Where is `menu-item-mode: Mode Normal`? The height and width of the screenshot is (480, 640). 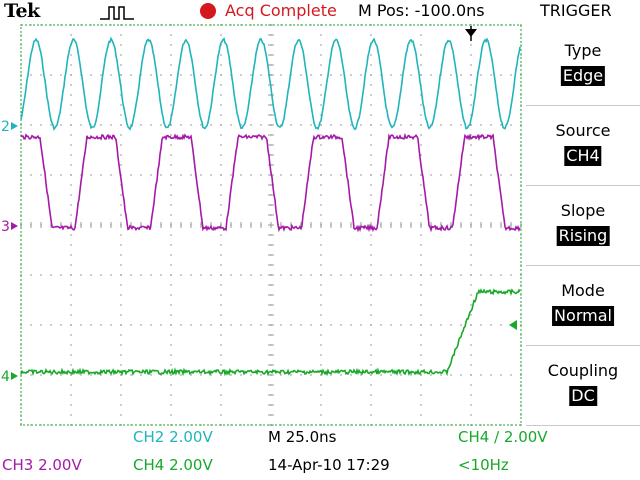
menu-item-mode: Mode Normal is located at coordinates (583, 305).